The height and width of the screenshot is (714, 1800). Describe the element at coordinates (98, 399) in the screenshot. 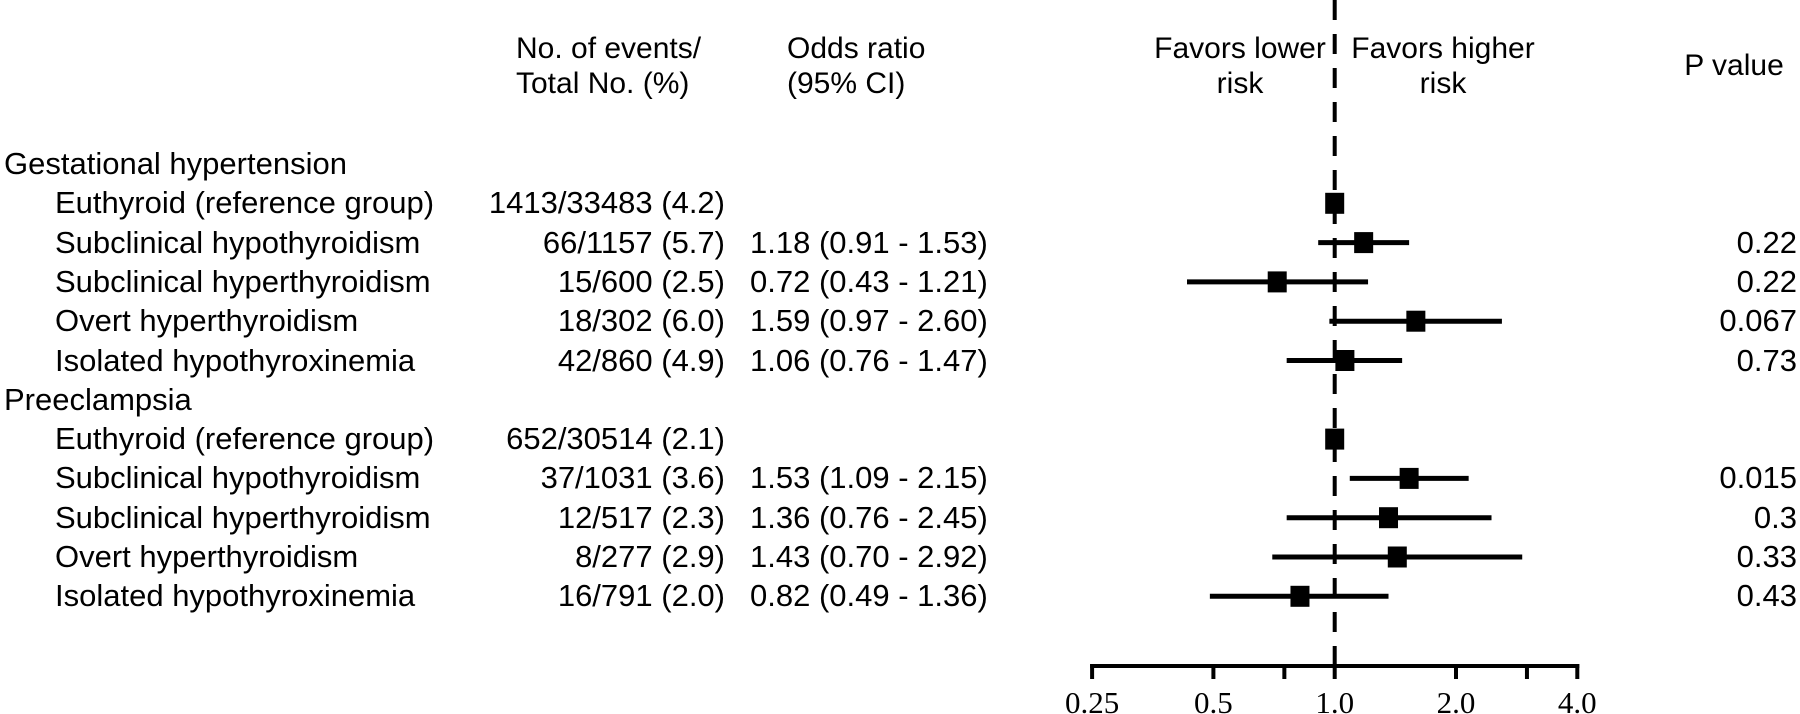

I see `group-label: Preeclampsia` at that location.